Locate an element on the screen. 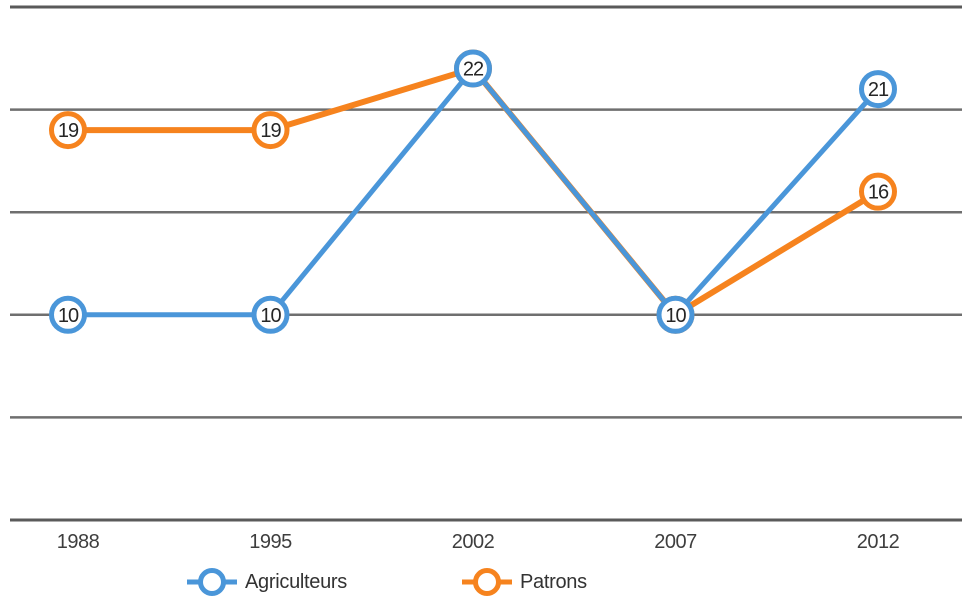 This screenshot has width=969, height=609. data-point-agriculteurs-1995 is located at coordinates (270, 314).